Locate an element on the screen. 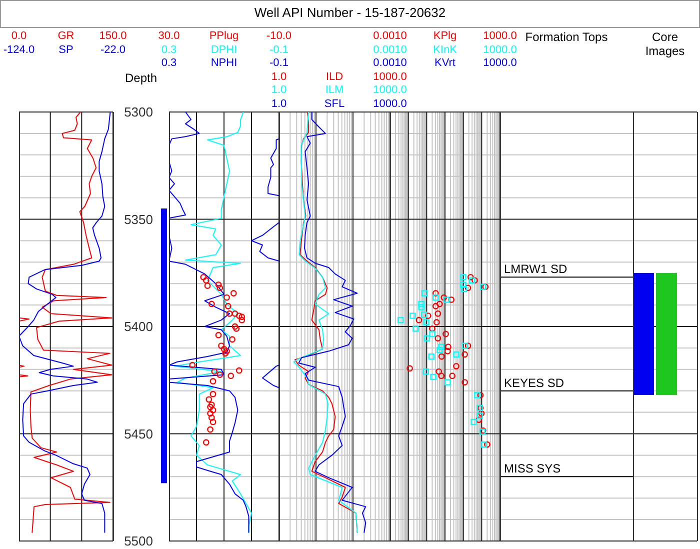 This screenshot has width=700, height=549. text: GR is located at coordinates (66, 36).